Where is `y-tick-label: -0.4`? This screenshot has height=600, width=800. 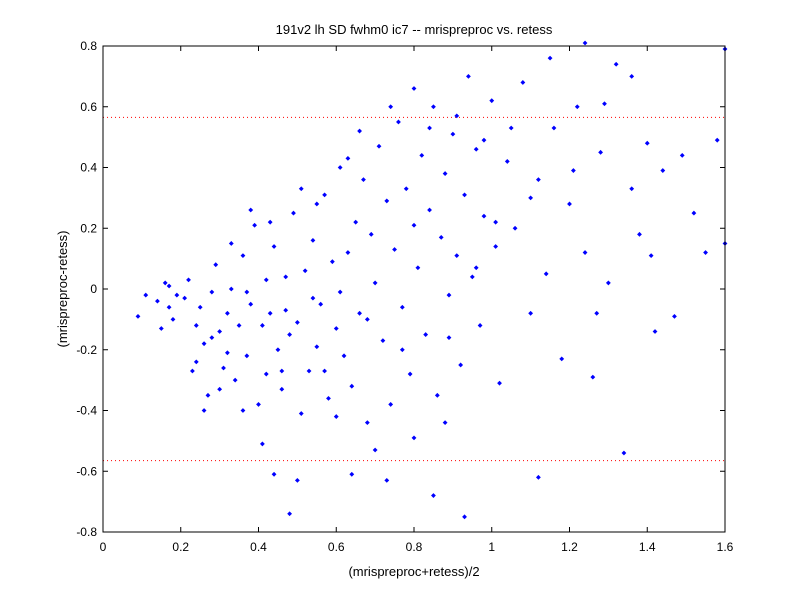
y-tick-label: -0.4 is located at coordinates (86, 411).